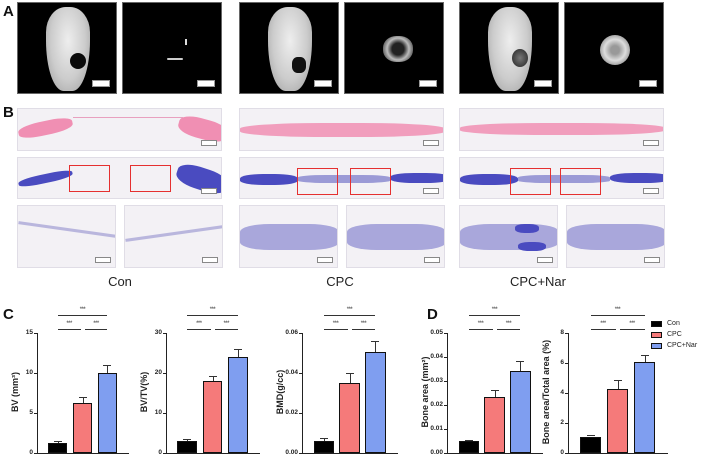 This screenshot has height=457, width=708. What do you see at coordinates (280, 392) in the screenshot?
I see `y-axis-label: BMD(g/cc)` at bounding box center [280, 392].